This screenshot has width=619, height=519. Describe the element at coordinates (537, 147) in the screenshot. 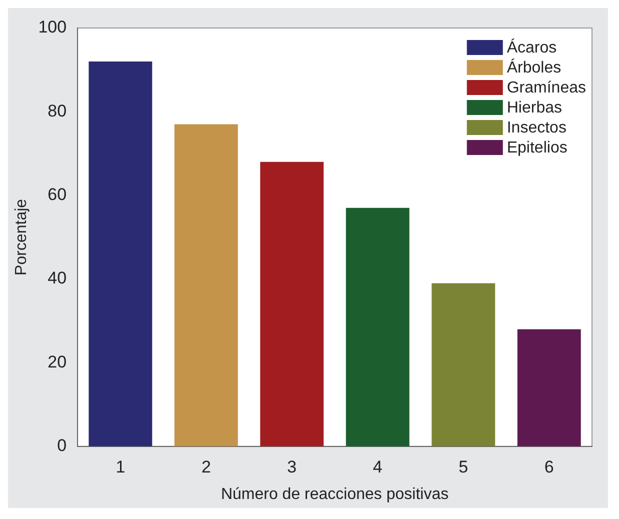

I see `legend-label: Epitelios` at that location.